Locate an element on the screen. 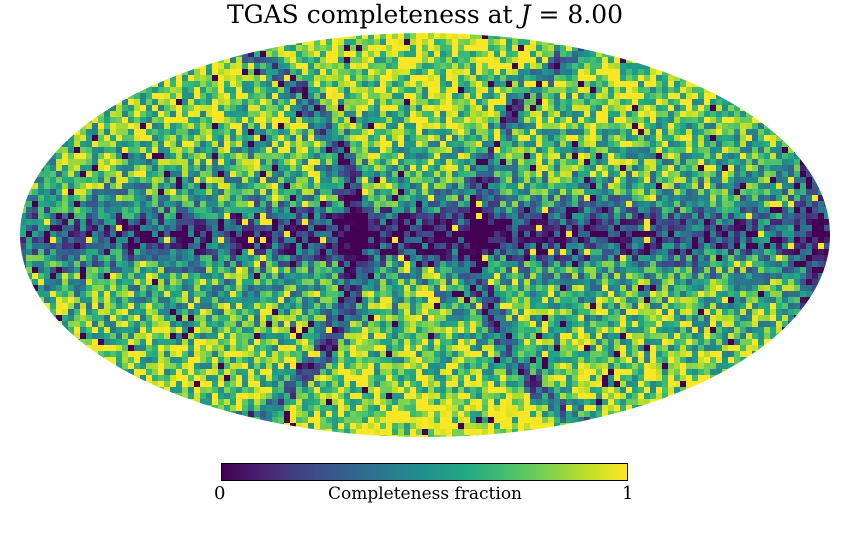  colorbar-title: Completeness fraction is located at coordinates (425, 494).